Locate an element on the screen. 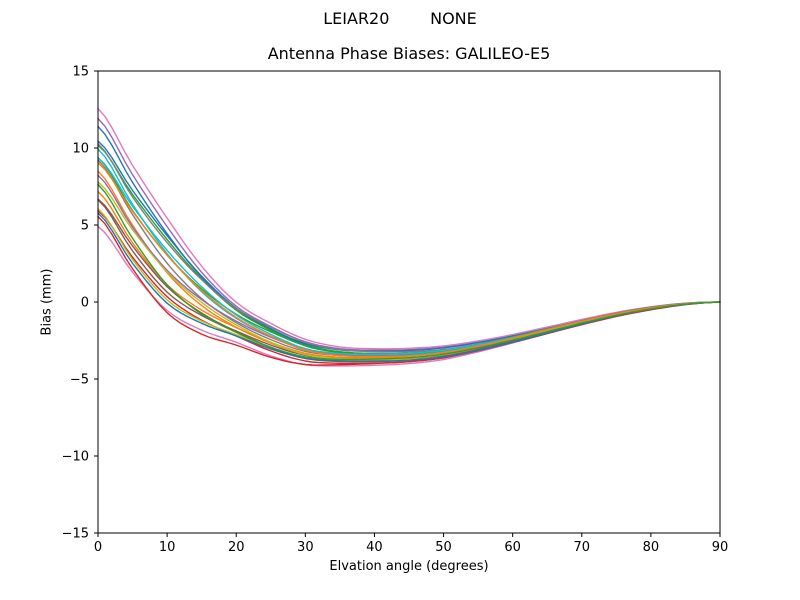 Image resolution: width=800 pixels, height=600 pixels. x-tick-label: 0 is located at coordinates (98, 547).